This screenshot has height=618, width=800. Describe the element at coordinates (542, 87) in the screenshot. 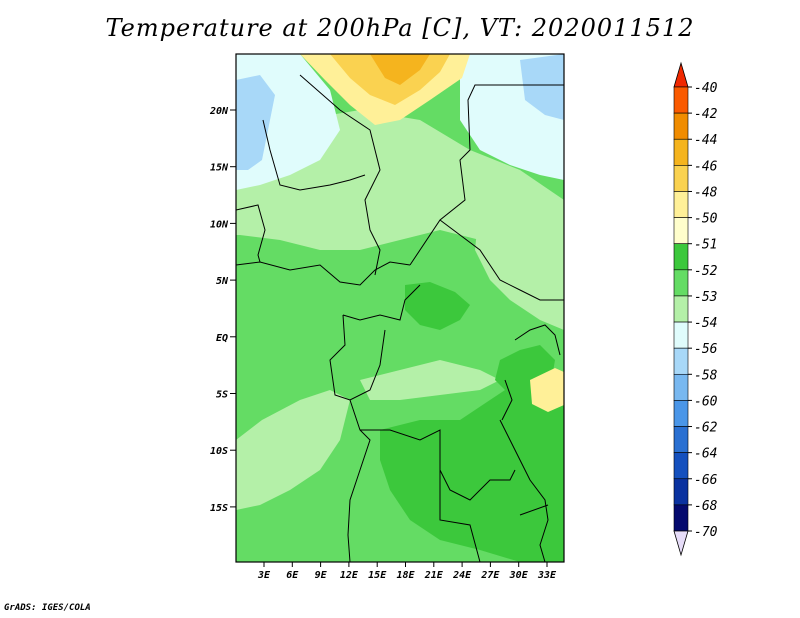

I see `blue-area-northeast` at that location.